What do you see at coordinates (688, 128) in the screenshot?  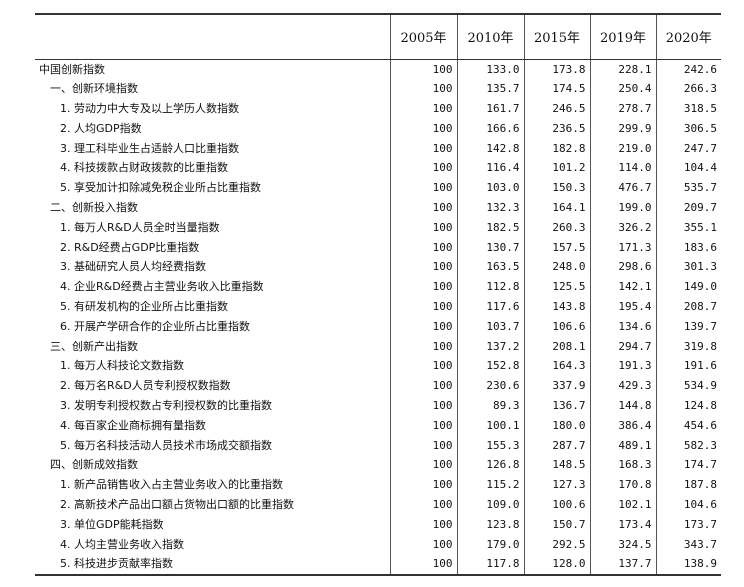 I see `value-cell: 306.5` at bounding box center [688, 128].